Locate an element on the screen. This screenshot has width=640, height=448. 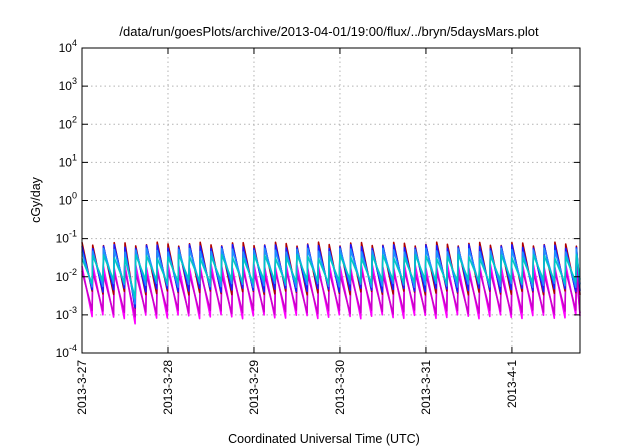
x-tick-label: 2013-3-28 is located at coordinates (168, 387).